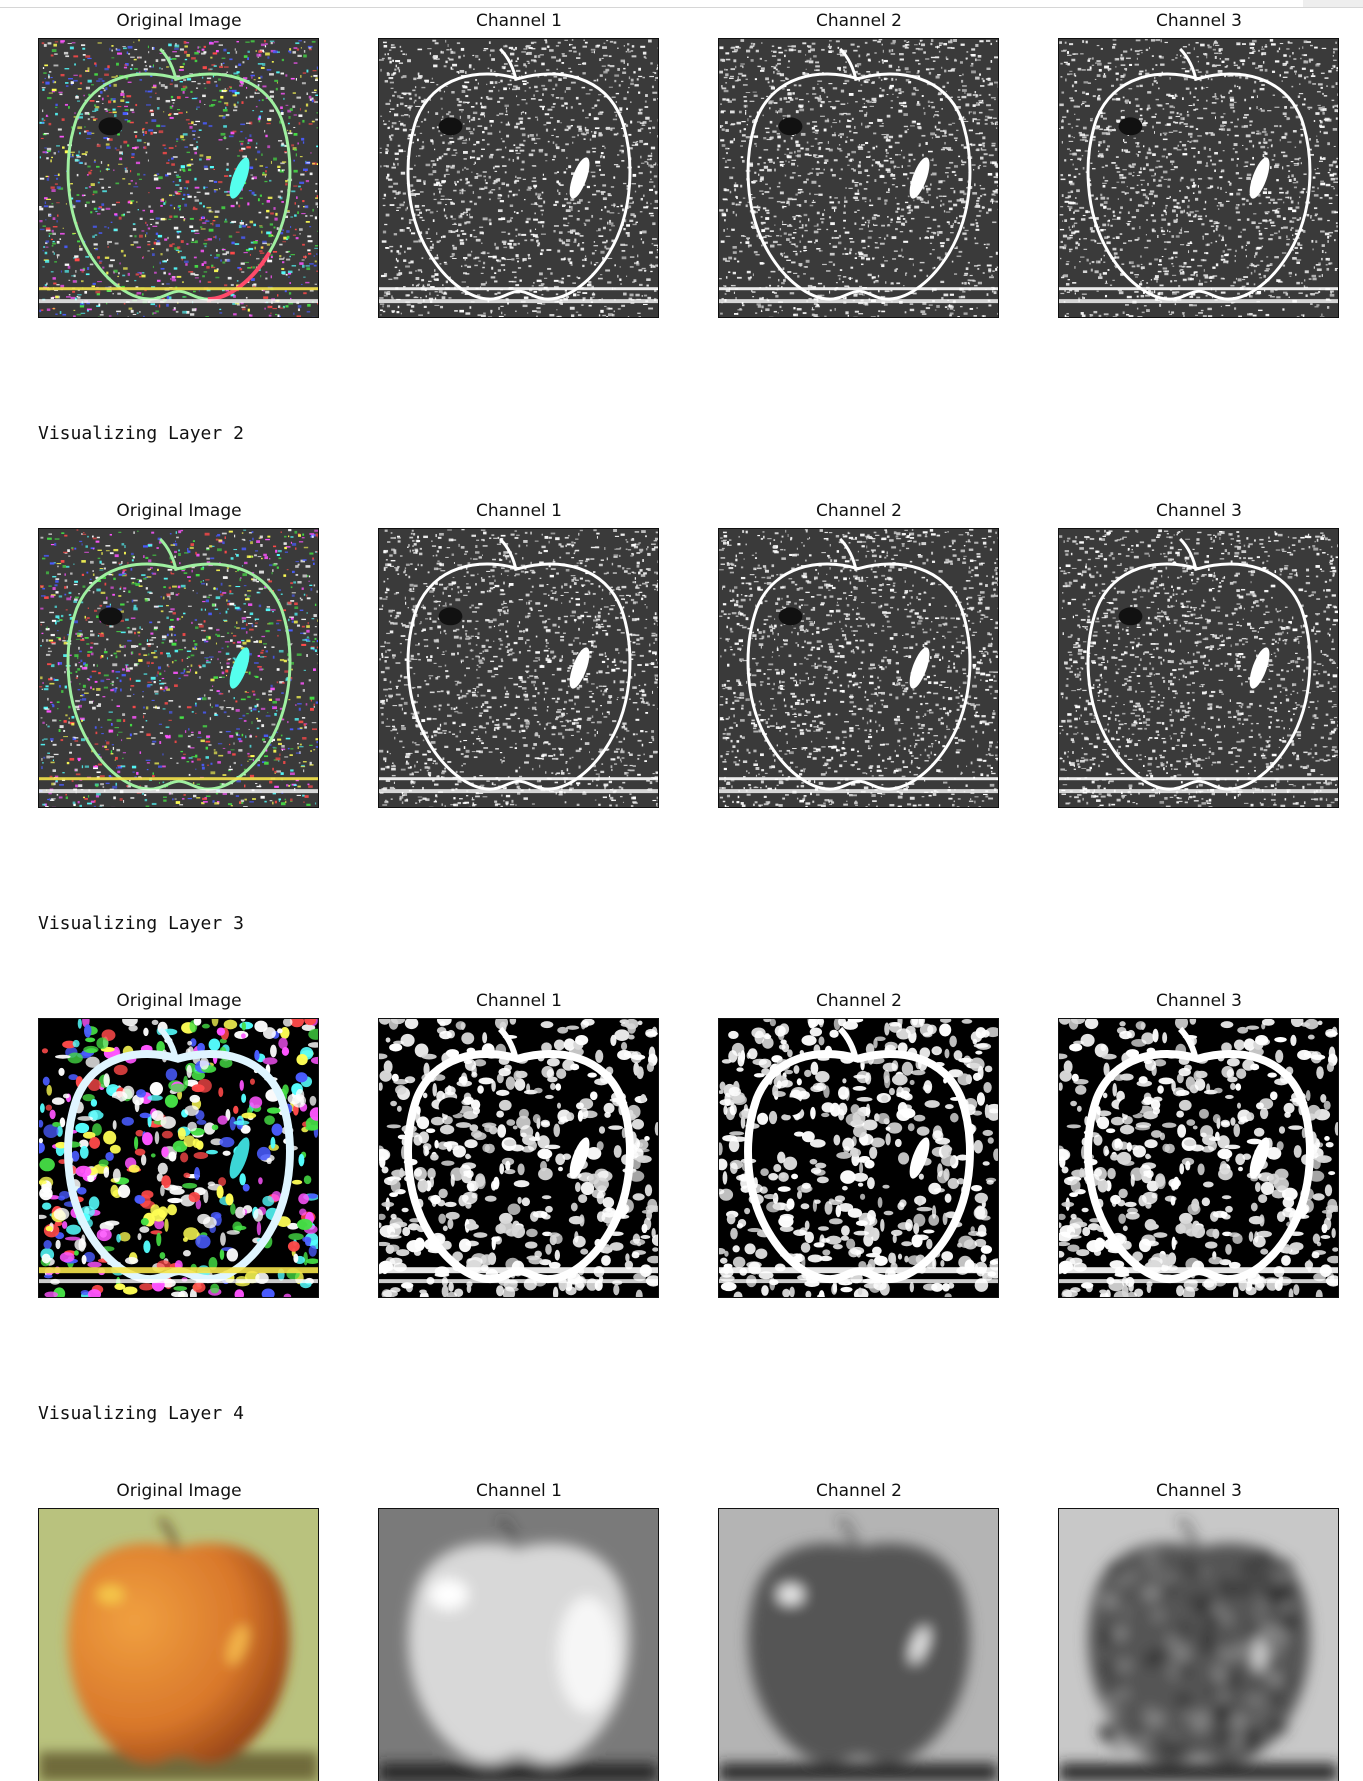  What do you see at coordinates (141, 433) in the screenshot?
I see `layer-heading: Visualizing Layer 2` at bounding box center [141, 433].